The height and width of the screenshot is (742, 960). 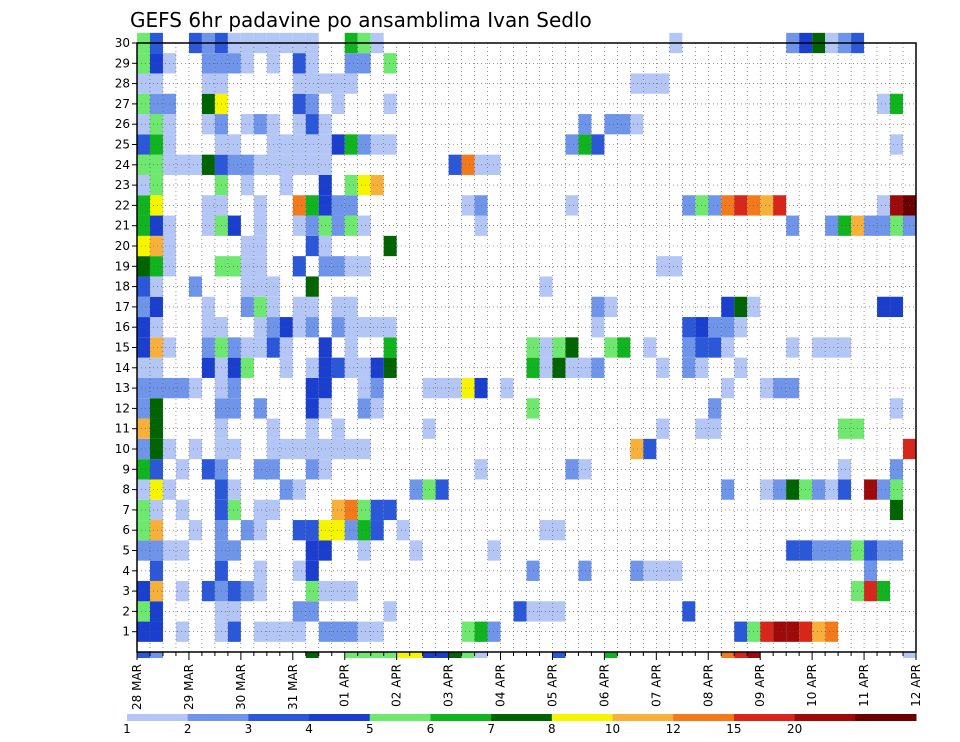 What do you see at coordinates (126, 490) in the screenshot?
I see `y-tick-label: 8` at bounding box center [126, 490].